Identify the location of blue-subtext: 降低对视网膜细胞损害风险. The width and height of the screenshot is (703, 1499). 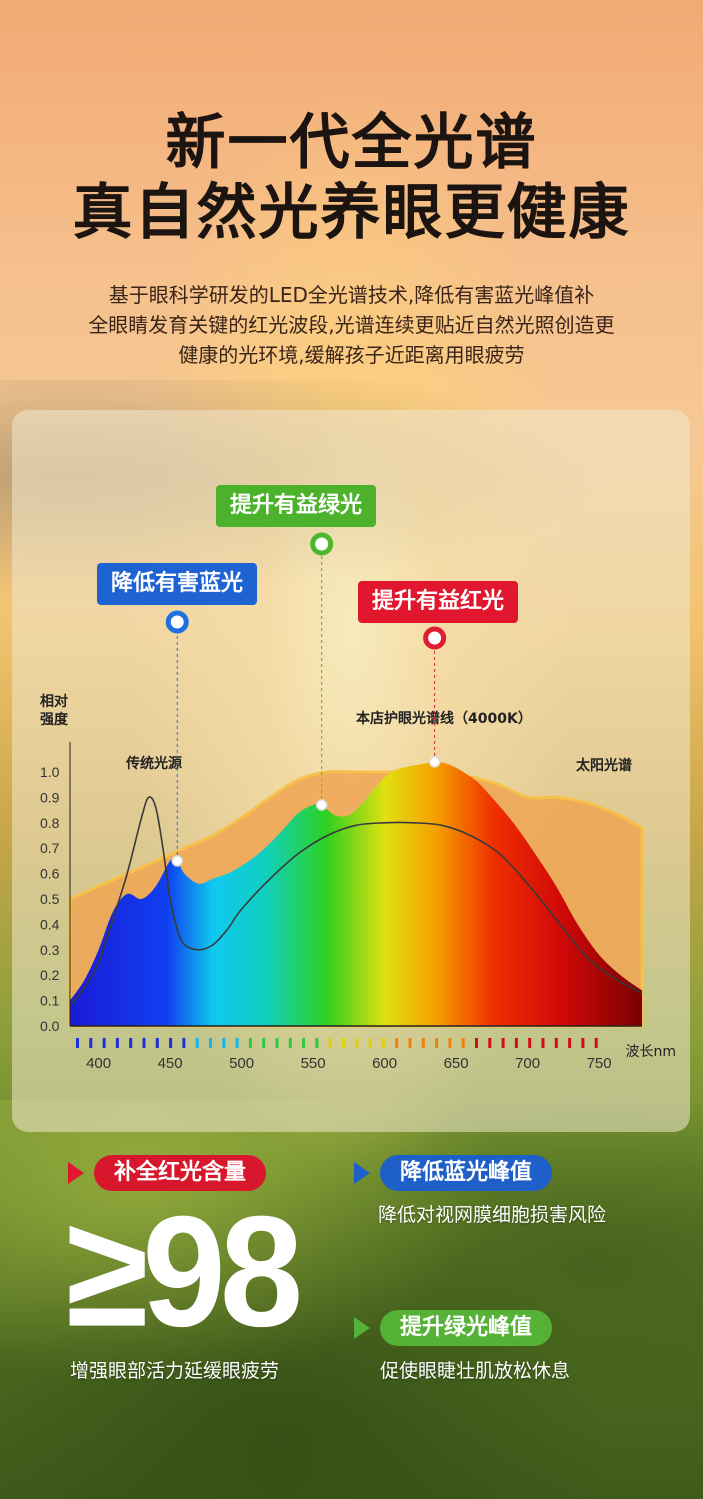
(492, 1215).